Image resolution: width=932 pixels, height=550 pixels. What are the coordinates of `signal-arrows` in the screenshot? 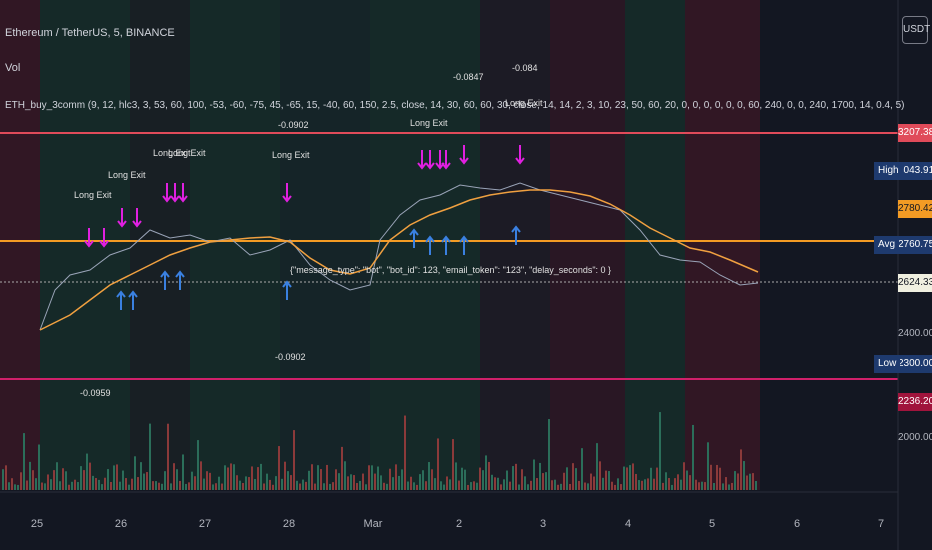 It's located at (304, 227).